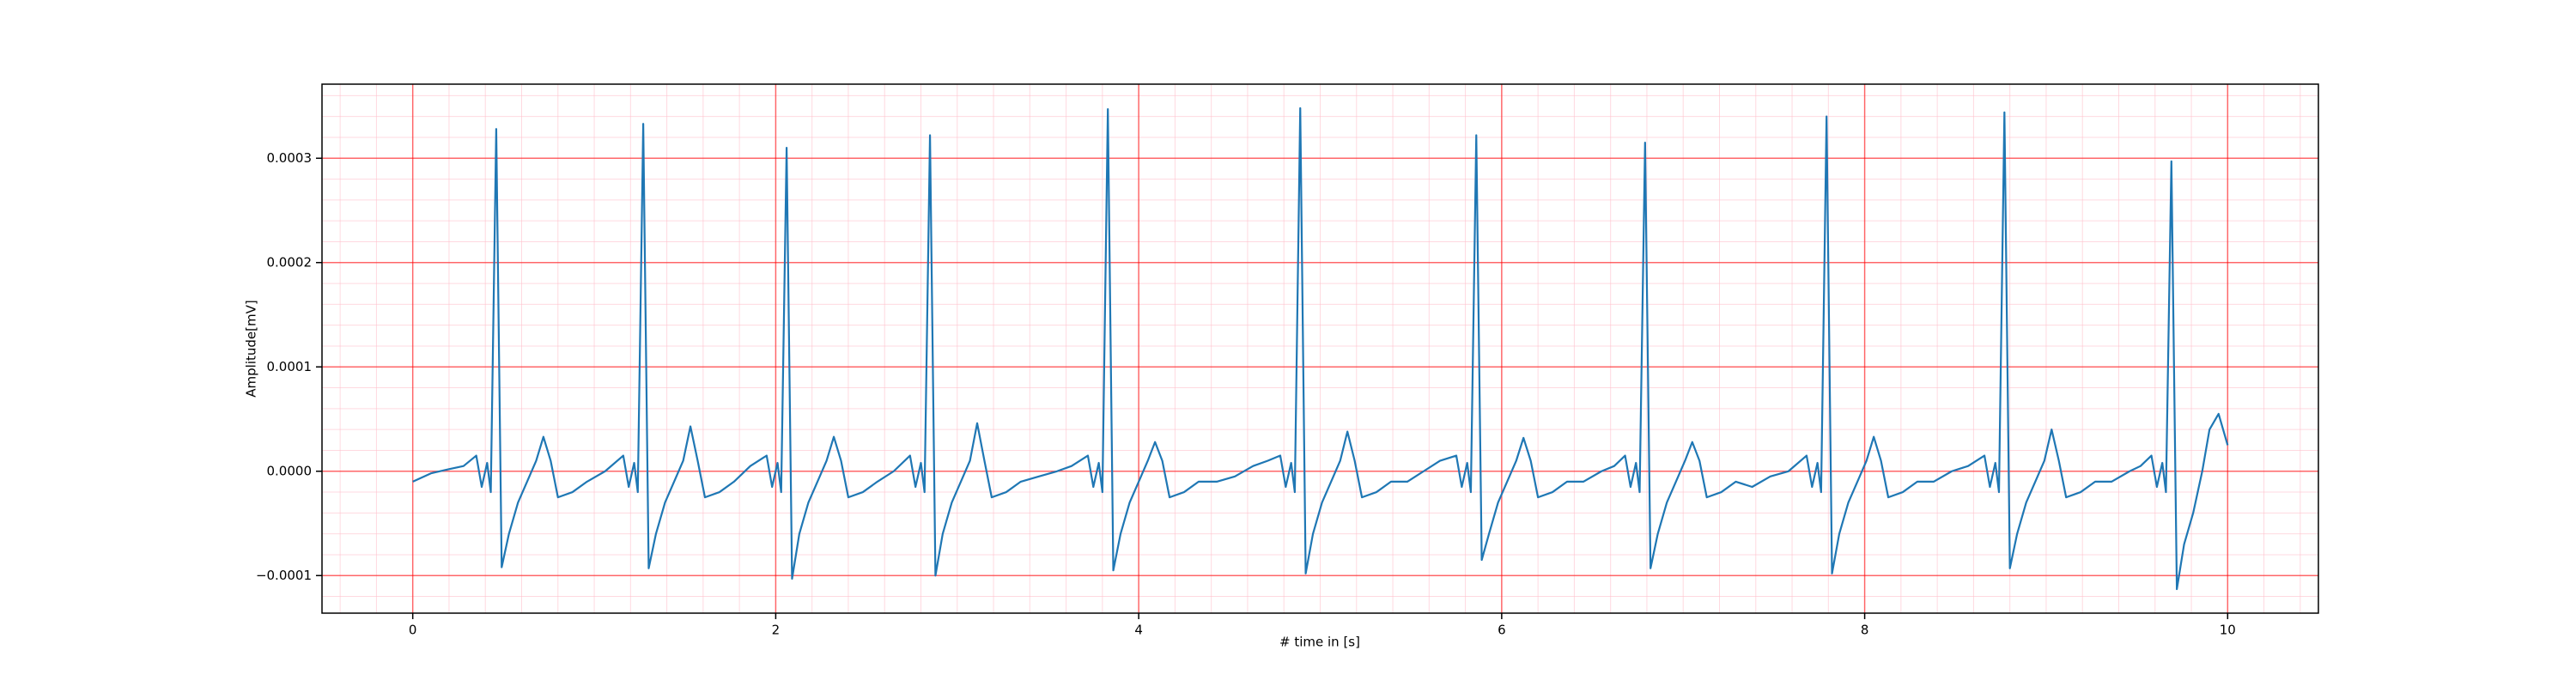  What do you see at coordinates (1502, 630) in the screenshot?
I see `x-tick-label: 6` at bounding box center [1502, 630].